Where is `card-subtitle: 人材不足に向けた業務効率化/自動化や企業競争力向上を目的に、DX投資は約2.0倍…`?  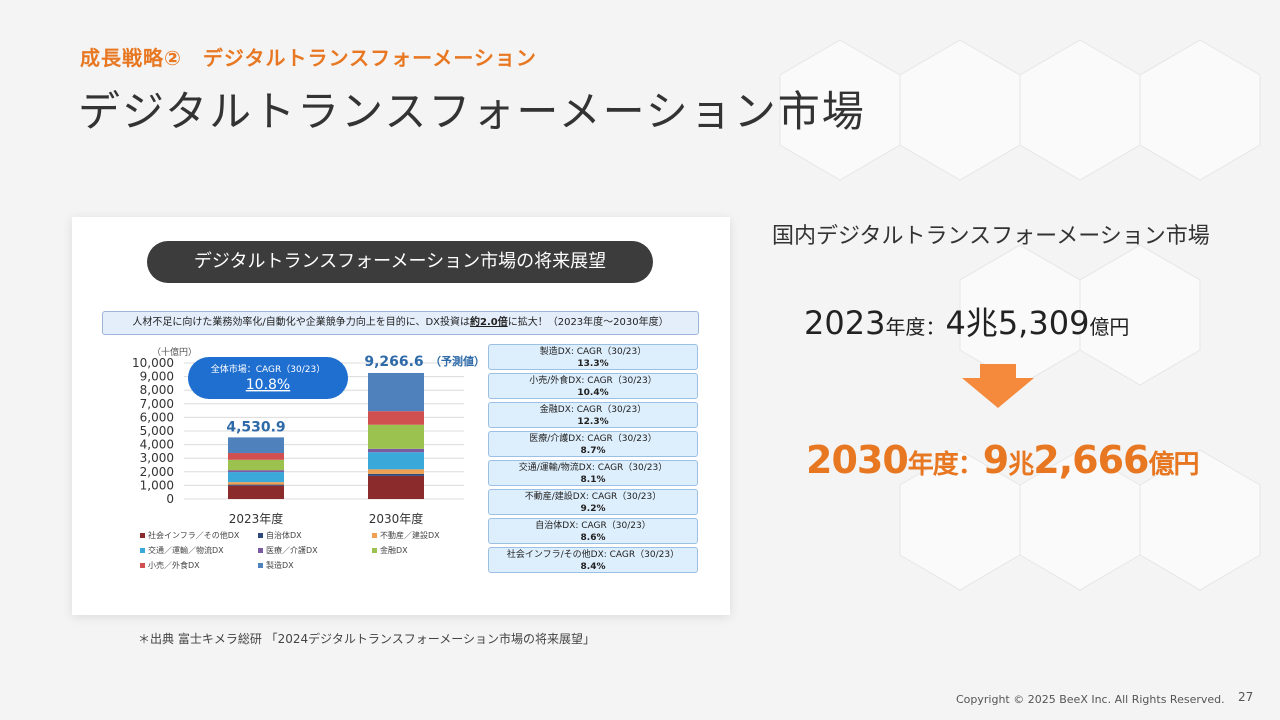 card-subtitle: 人材不足に向けた業務効率化/自動化や企業競争力向上を目的に、DX投資は約2.0倍… is located at coordinates (400, 323).